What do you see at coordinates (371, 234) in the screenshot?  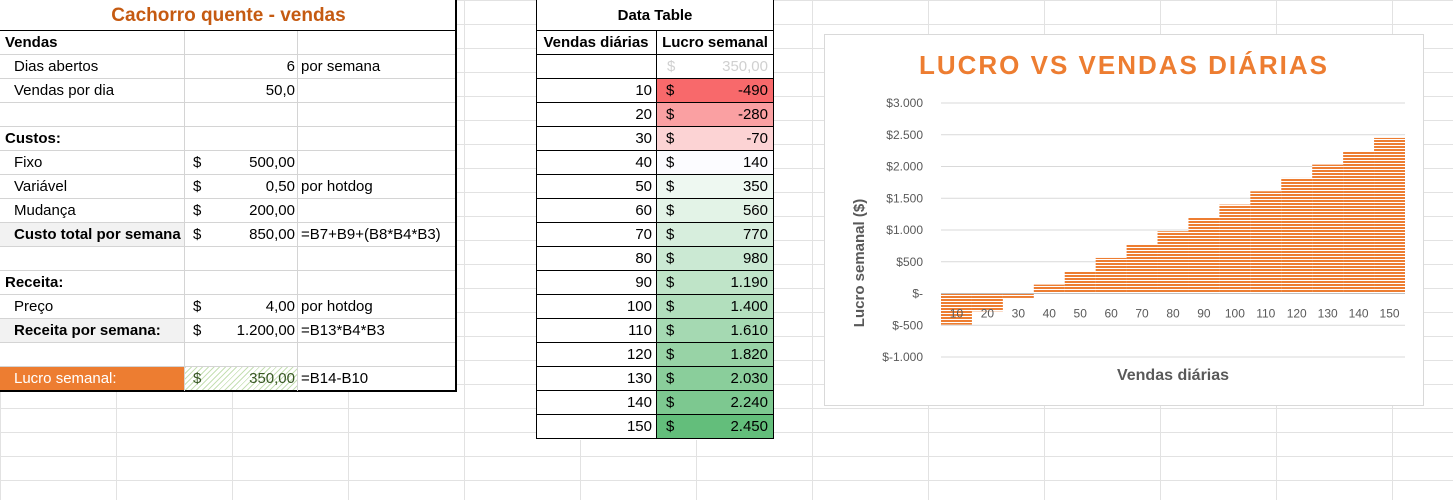 I see `note-custo-total: =B7+B9+(B8*B4*B3)` at bounding box center [371, 234].